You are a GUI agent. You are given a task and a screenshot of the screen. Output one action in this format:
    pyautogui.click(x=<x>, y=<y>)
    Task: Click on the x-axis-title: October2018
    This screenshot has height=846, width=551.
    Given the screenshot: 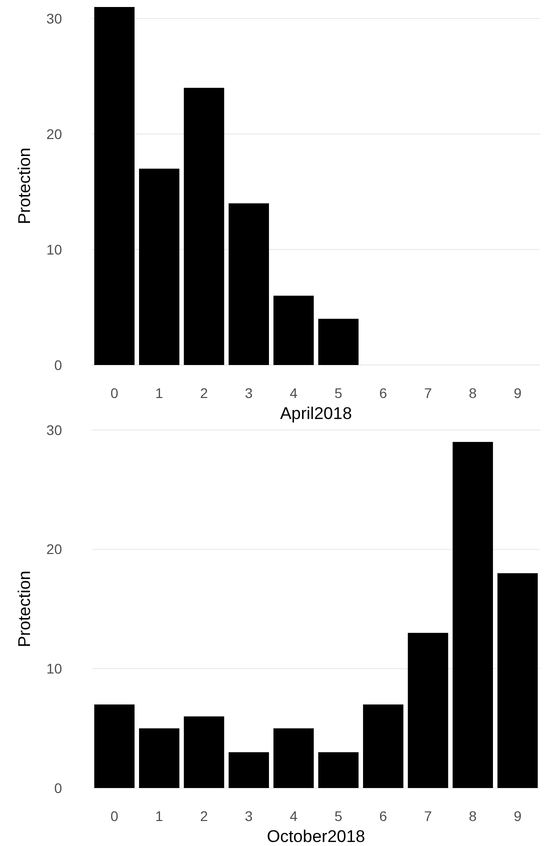 What is the action you would take?
    pyautogui.click(x=316, y=836)
    